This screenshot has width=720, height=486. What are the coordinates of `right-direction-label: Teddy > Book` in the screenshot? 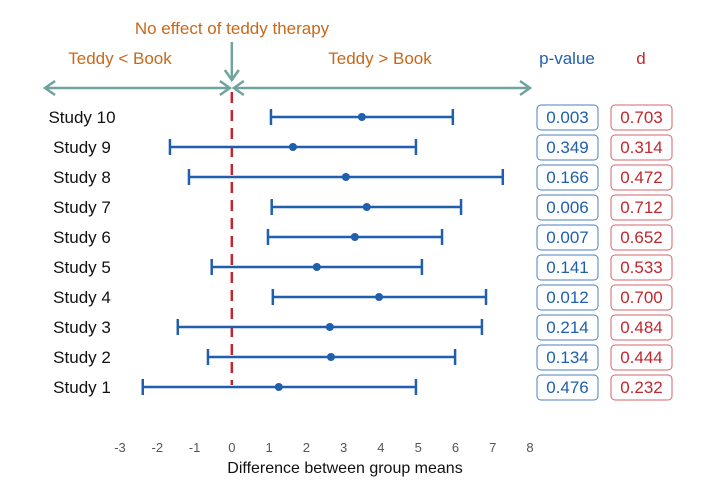 It's located at (380, 58).